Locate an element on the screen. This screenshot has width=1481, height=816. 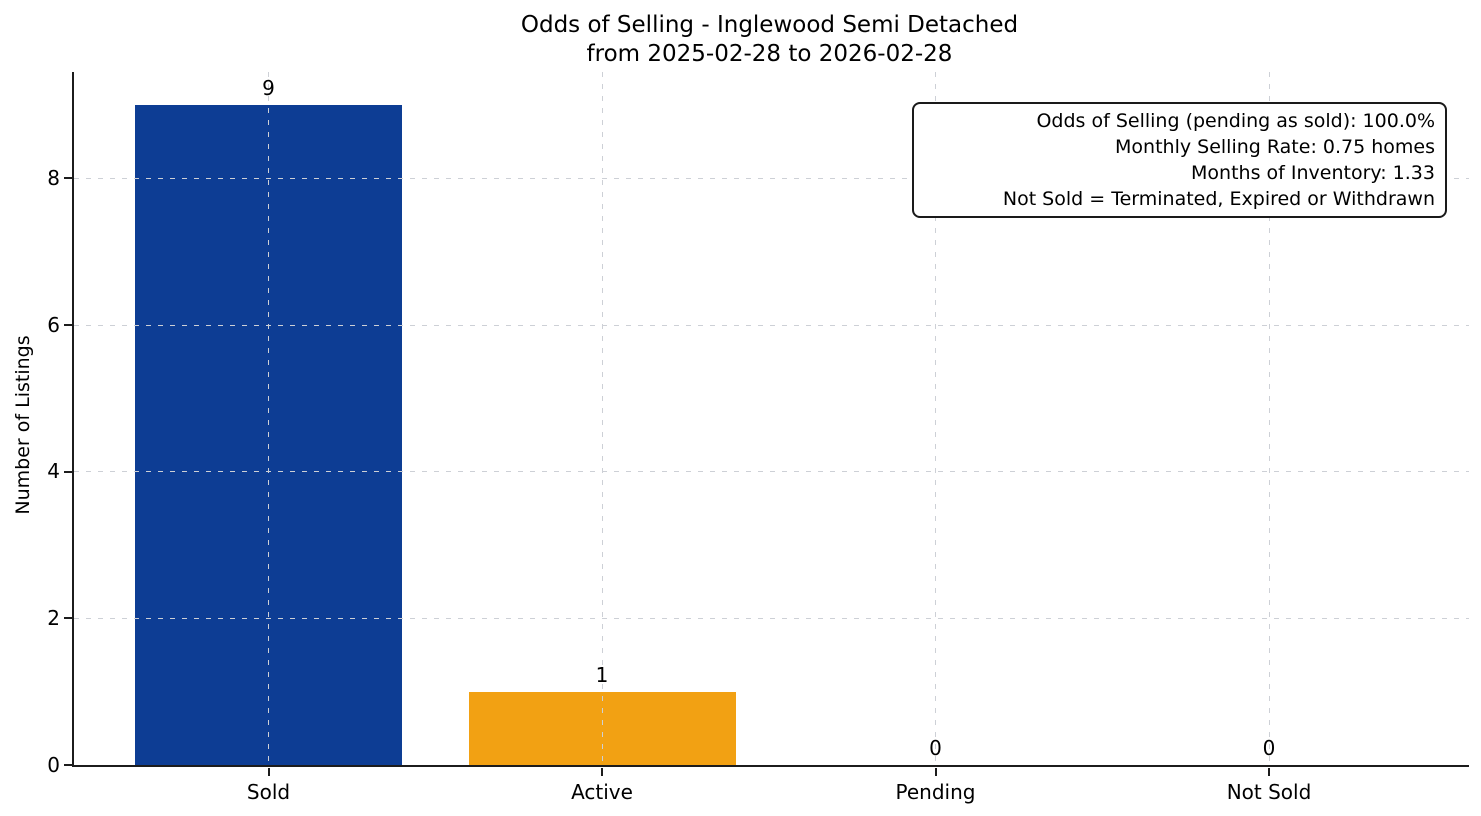
x-tick-label-pending: Pending is located at coordinates (935, 792).